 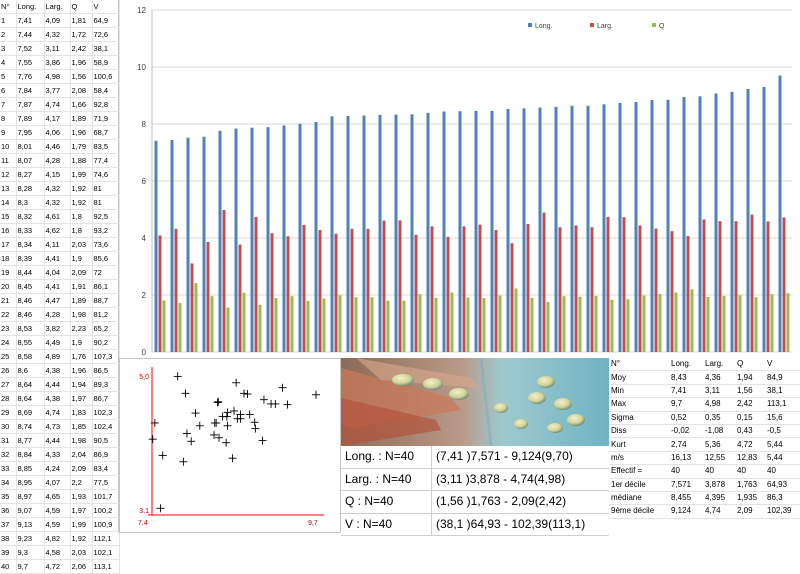 I want to click on table-cell: 86,1, so click(x=106, y=286).